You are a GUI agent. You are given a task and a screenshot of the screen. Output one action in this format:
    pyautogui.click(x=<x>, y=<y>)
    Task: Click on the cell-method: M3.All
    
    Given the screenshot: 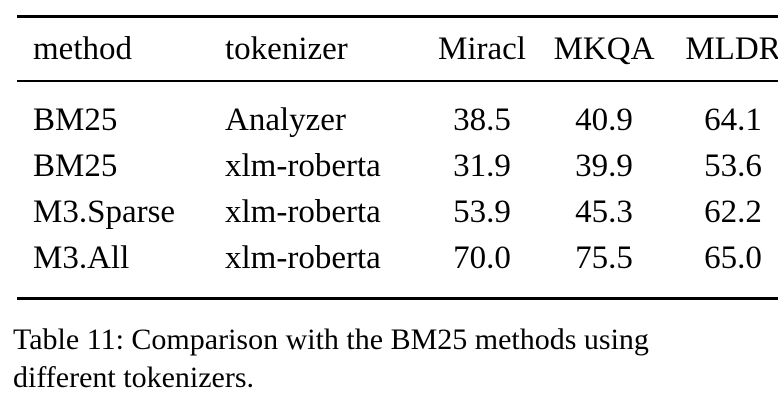 What is the action you would take?
    pyautogui.click(x=81, y=257)
    